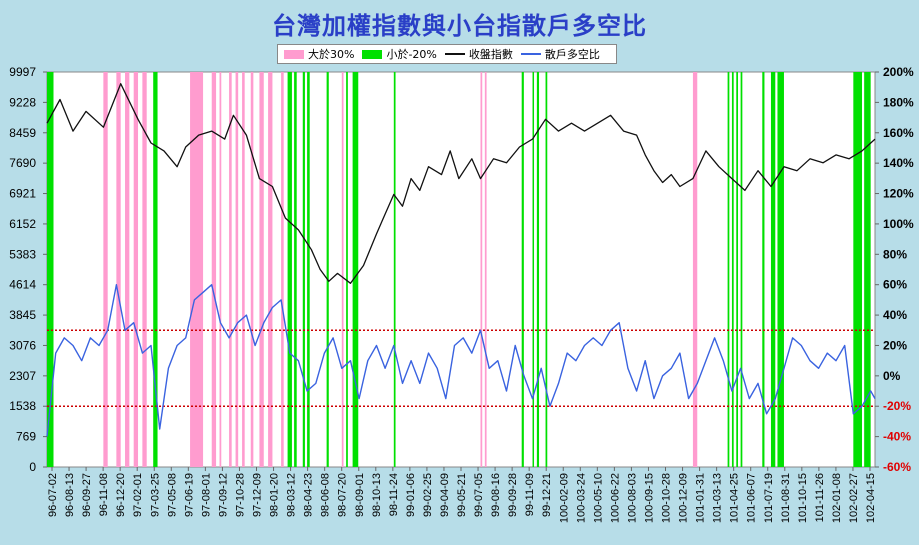 This screenshot has height=545, width=919. I want to click on x-tick-label: 99-09-28, so click(513, 495).